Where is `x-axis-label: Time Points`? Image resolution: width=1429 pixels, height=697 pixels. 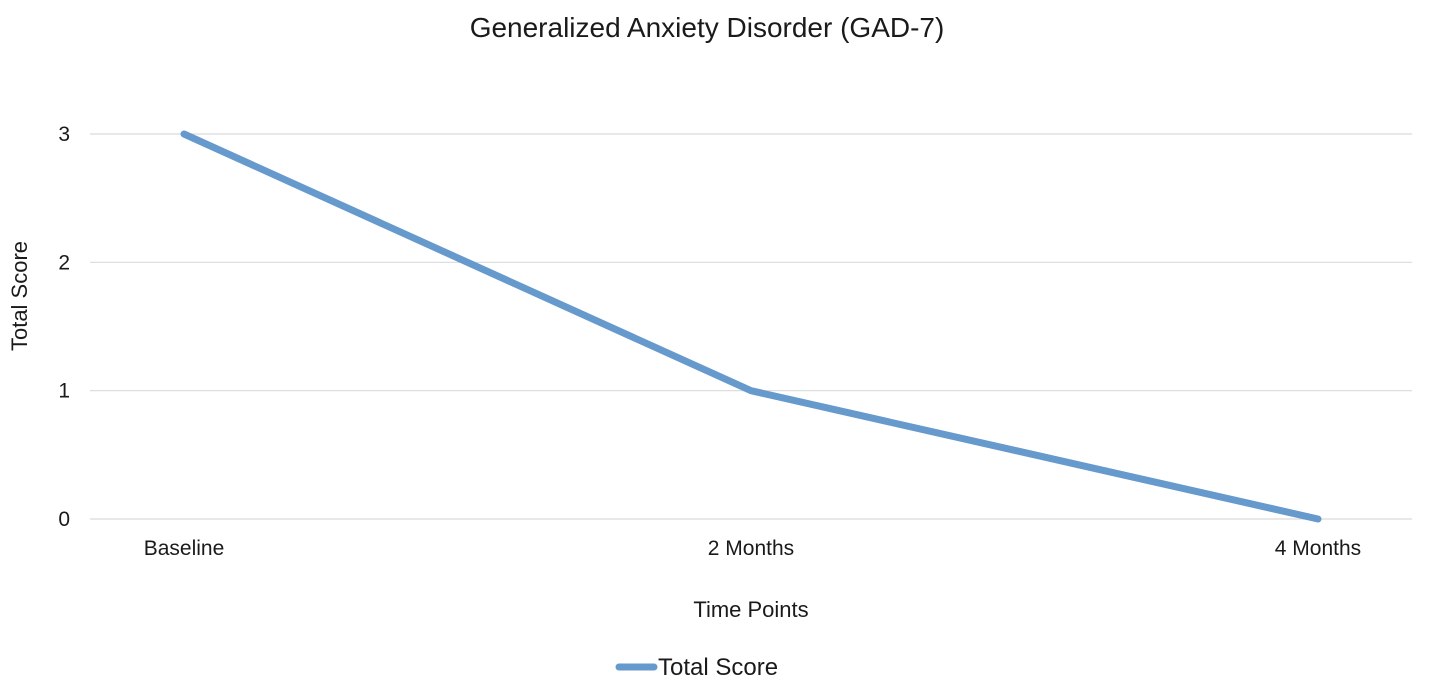
x-axis-label: Time Points is located at coordinates (750, 609).